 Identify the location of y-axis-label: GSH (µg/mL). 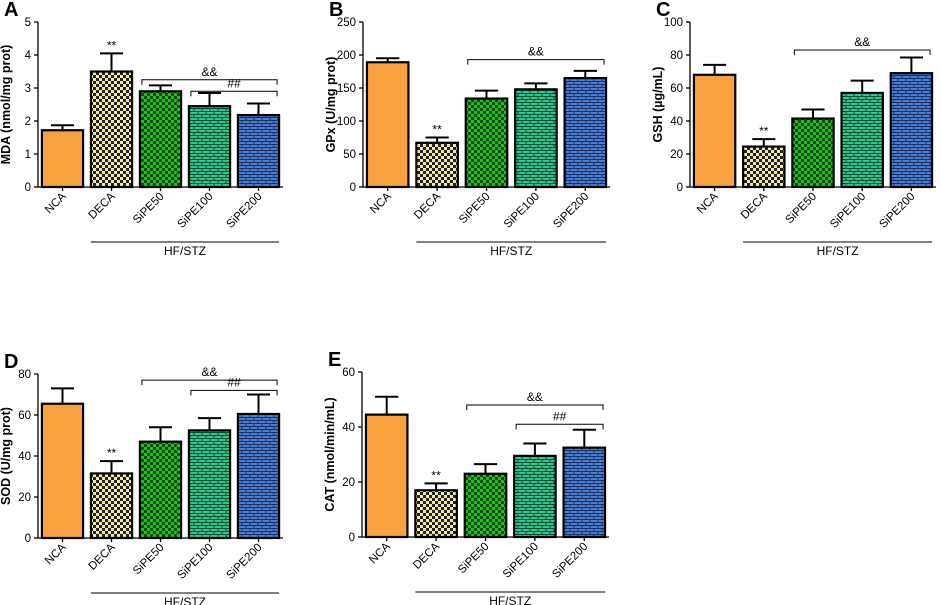
(658, 105).